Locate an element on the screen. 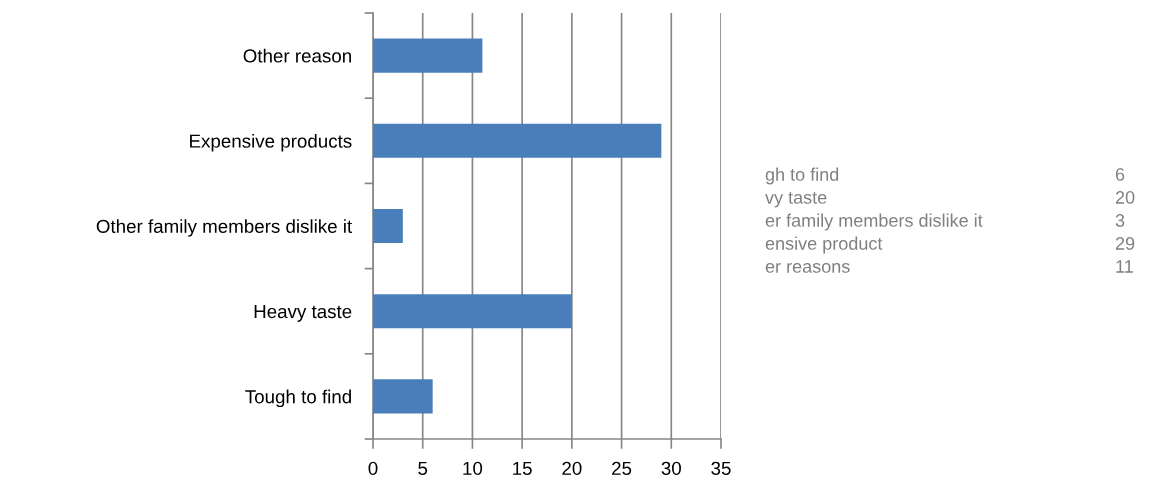 This screenshot has width=1155, height=491. x-tick-label: 15 is located at coordinates (522, 468).